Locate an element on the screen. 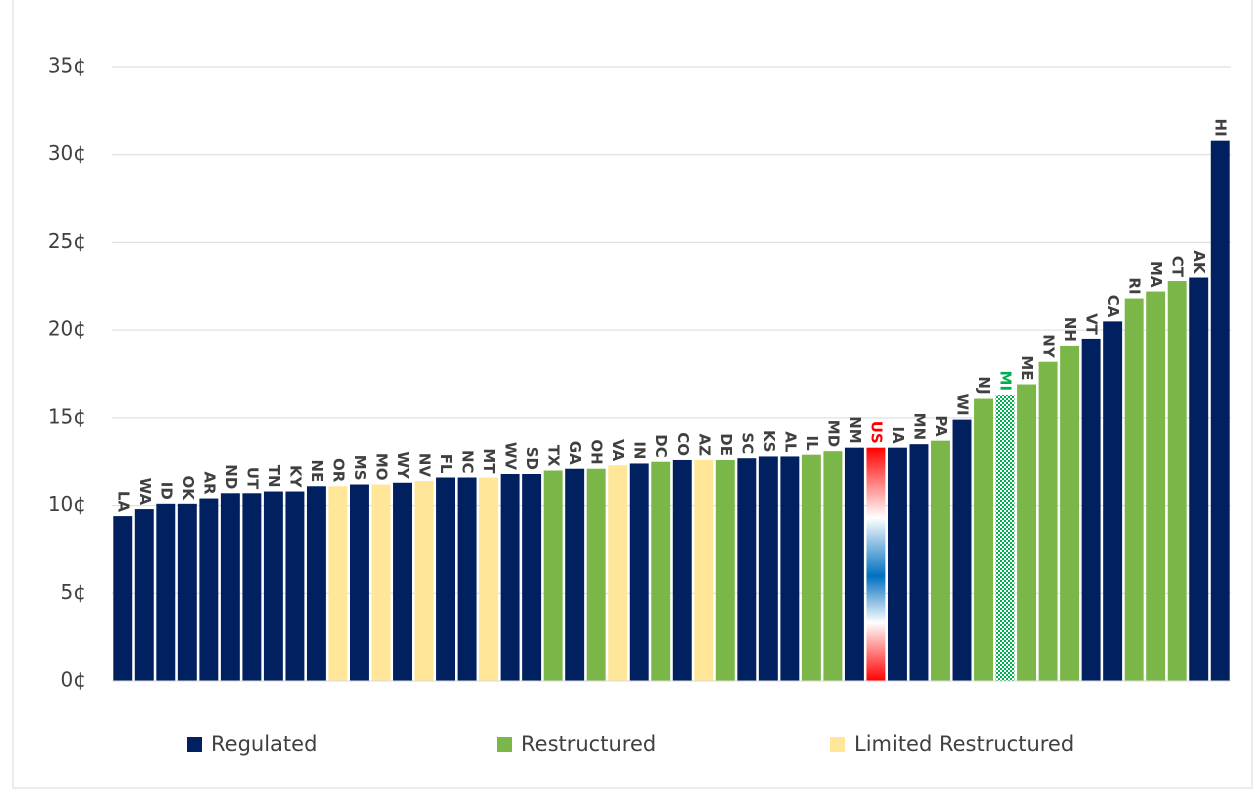  category-label: MI is located at coordinates (1006, 381).